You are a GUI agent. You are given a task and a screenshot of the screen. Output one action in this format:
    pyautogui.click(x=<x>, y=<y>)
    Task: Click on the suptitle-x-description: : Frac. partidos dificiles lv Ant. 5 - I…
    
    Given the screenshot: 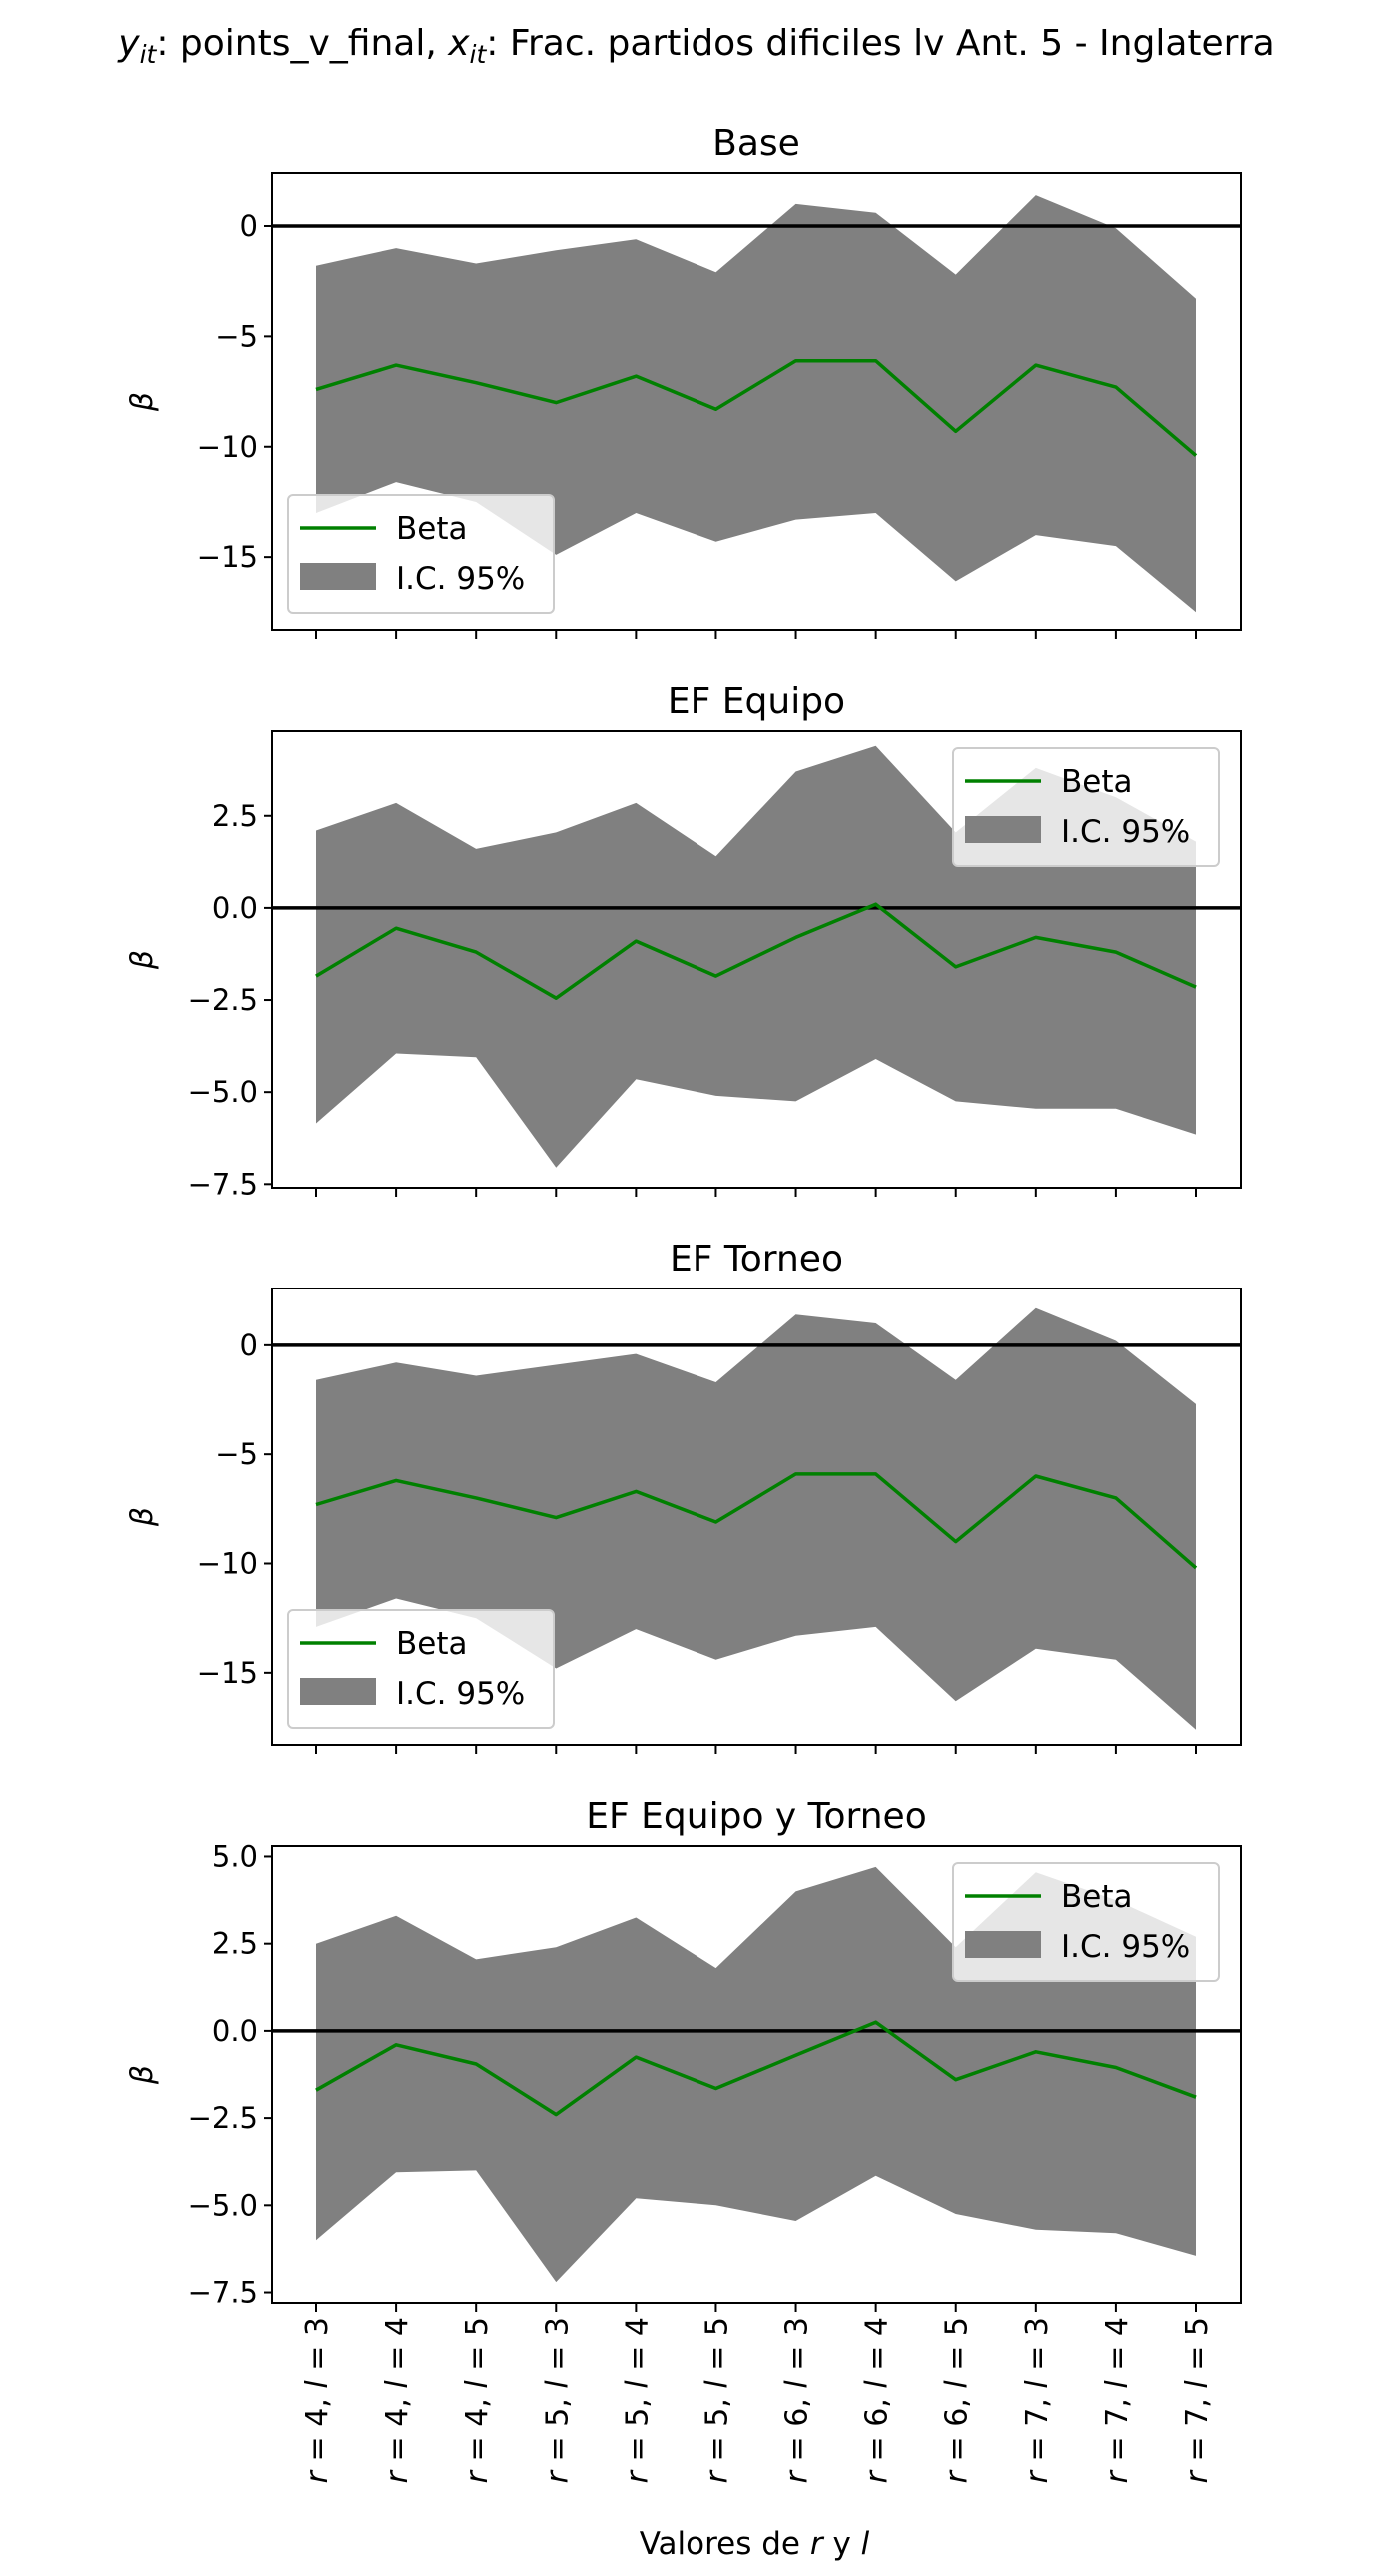 What is the action you would take?
    pyautogui.click(x=880, y=43)
    